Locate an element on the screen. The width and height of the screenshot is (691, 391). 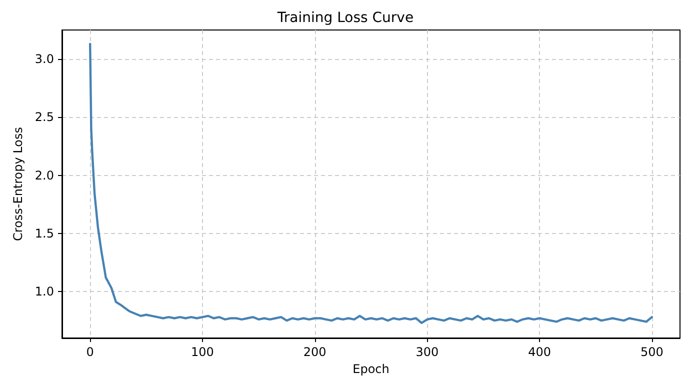
x-axis-title: Epoch is located at coordinates (371, 369).